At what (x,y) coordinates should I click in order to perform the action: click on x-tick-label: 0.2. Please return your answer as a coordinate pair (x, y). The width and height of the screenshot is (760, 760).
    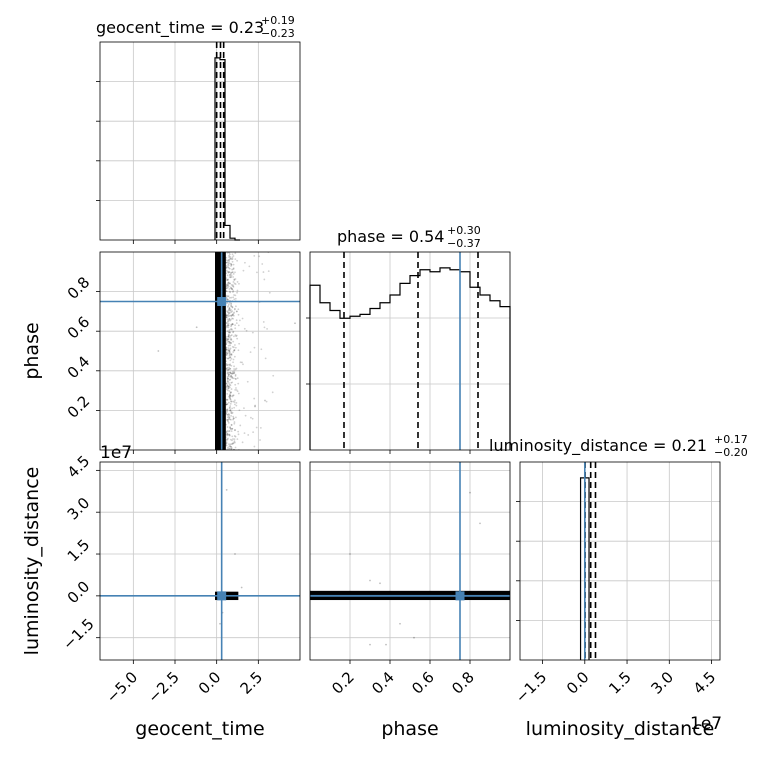
    Looking at the image, I should click on (343, 683).